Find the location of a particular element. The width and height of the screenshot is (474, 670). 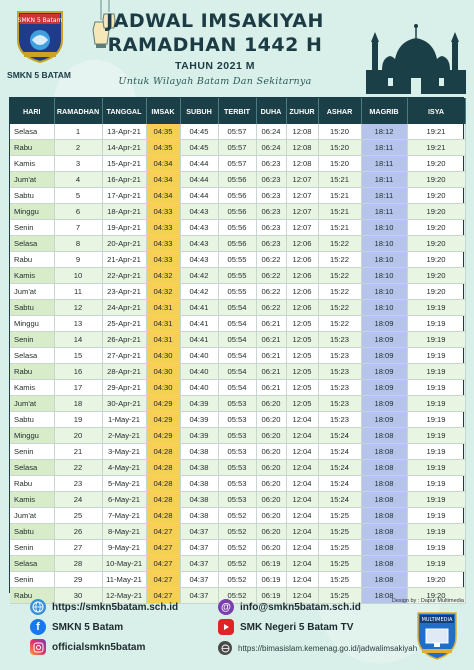

cell-ramadhan: 28 is located at coordinates (78, 564).